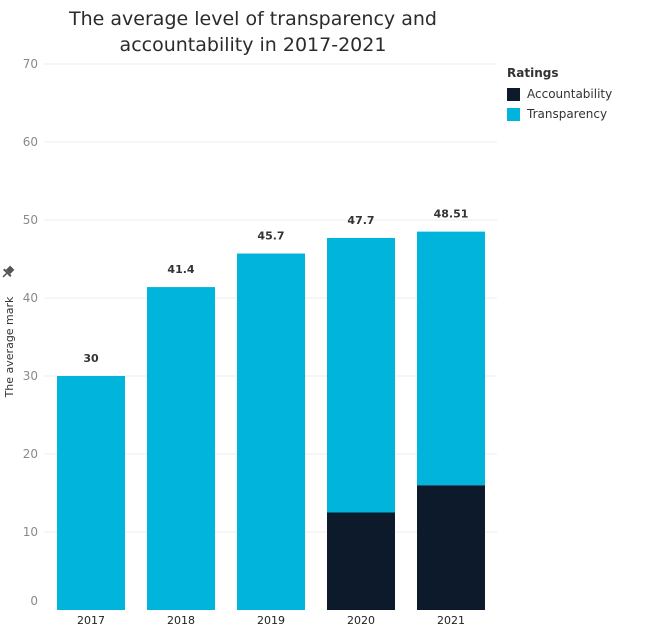  Describe the element at coordinates (570, 94) in the screenshot. I see `legend-label-accountability: Accountability` at that location.